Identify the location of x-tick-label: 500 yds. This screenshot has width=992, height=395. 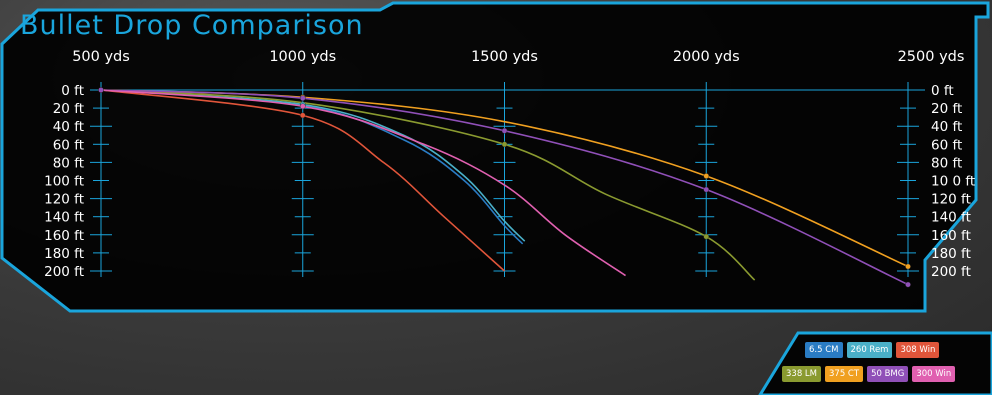
(101, 57).